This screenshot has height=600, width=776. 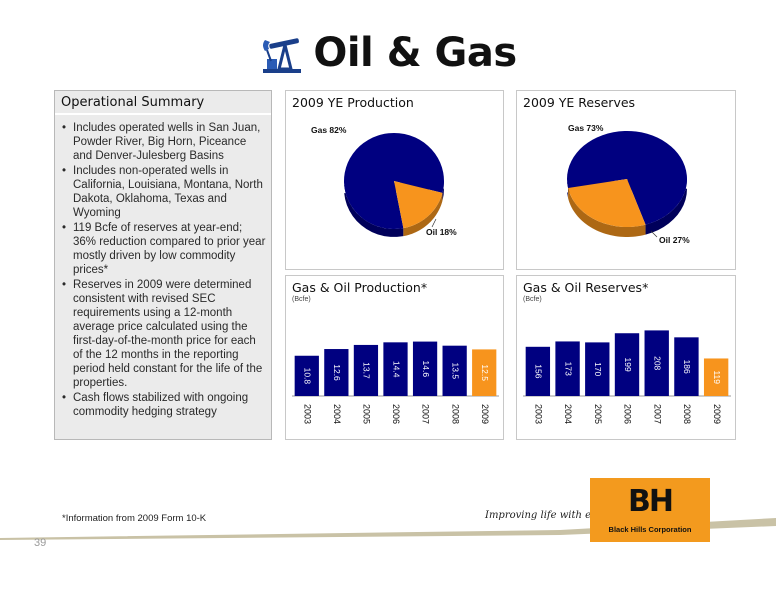 What do you see at coordinates (441, 232) in the screenshot?
I see `pie-label-oil: Oil 18%` at bounding box center [441, 232].